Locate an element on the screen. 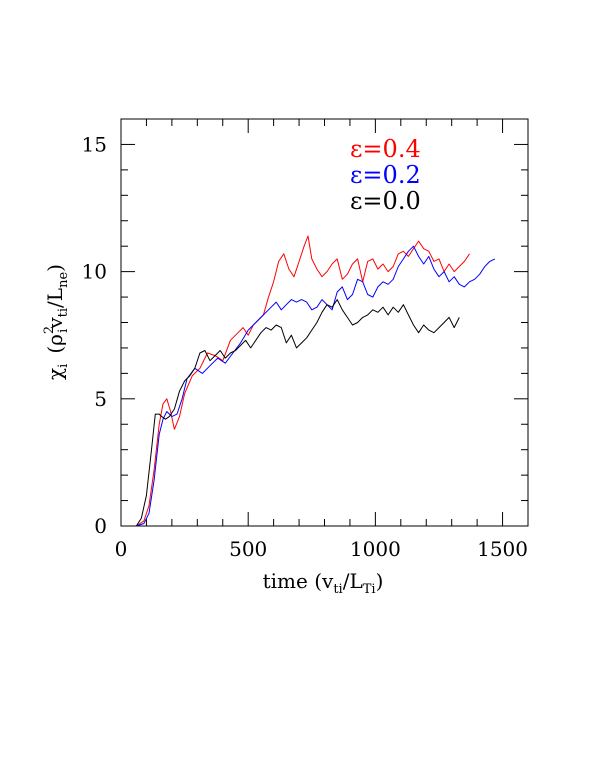 The width and height of the screenshot is (593, 768). y-tick-label: 5 is located at coordinates (100, 399).